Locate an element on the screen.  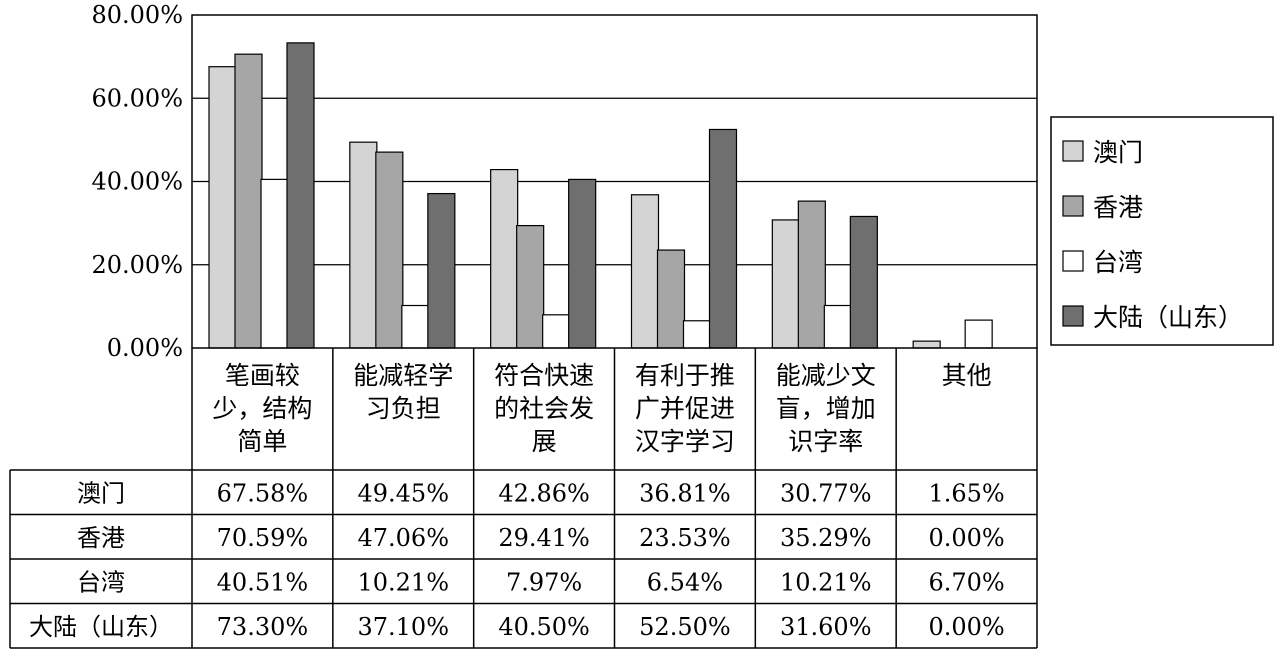
y-tick-label: 60.00% is located at coordinates (137, 98).